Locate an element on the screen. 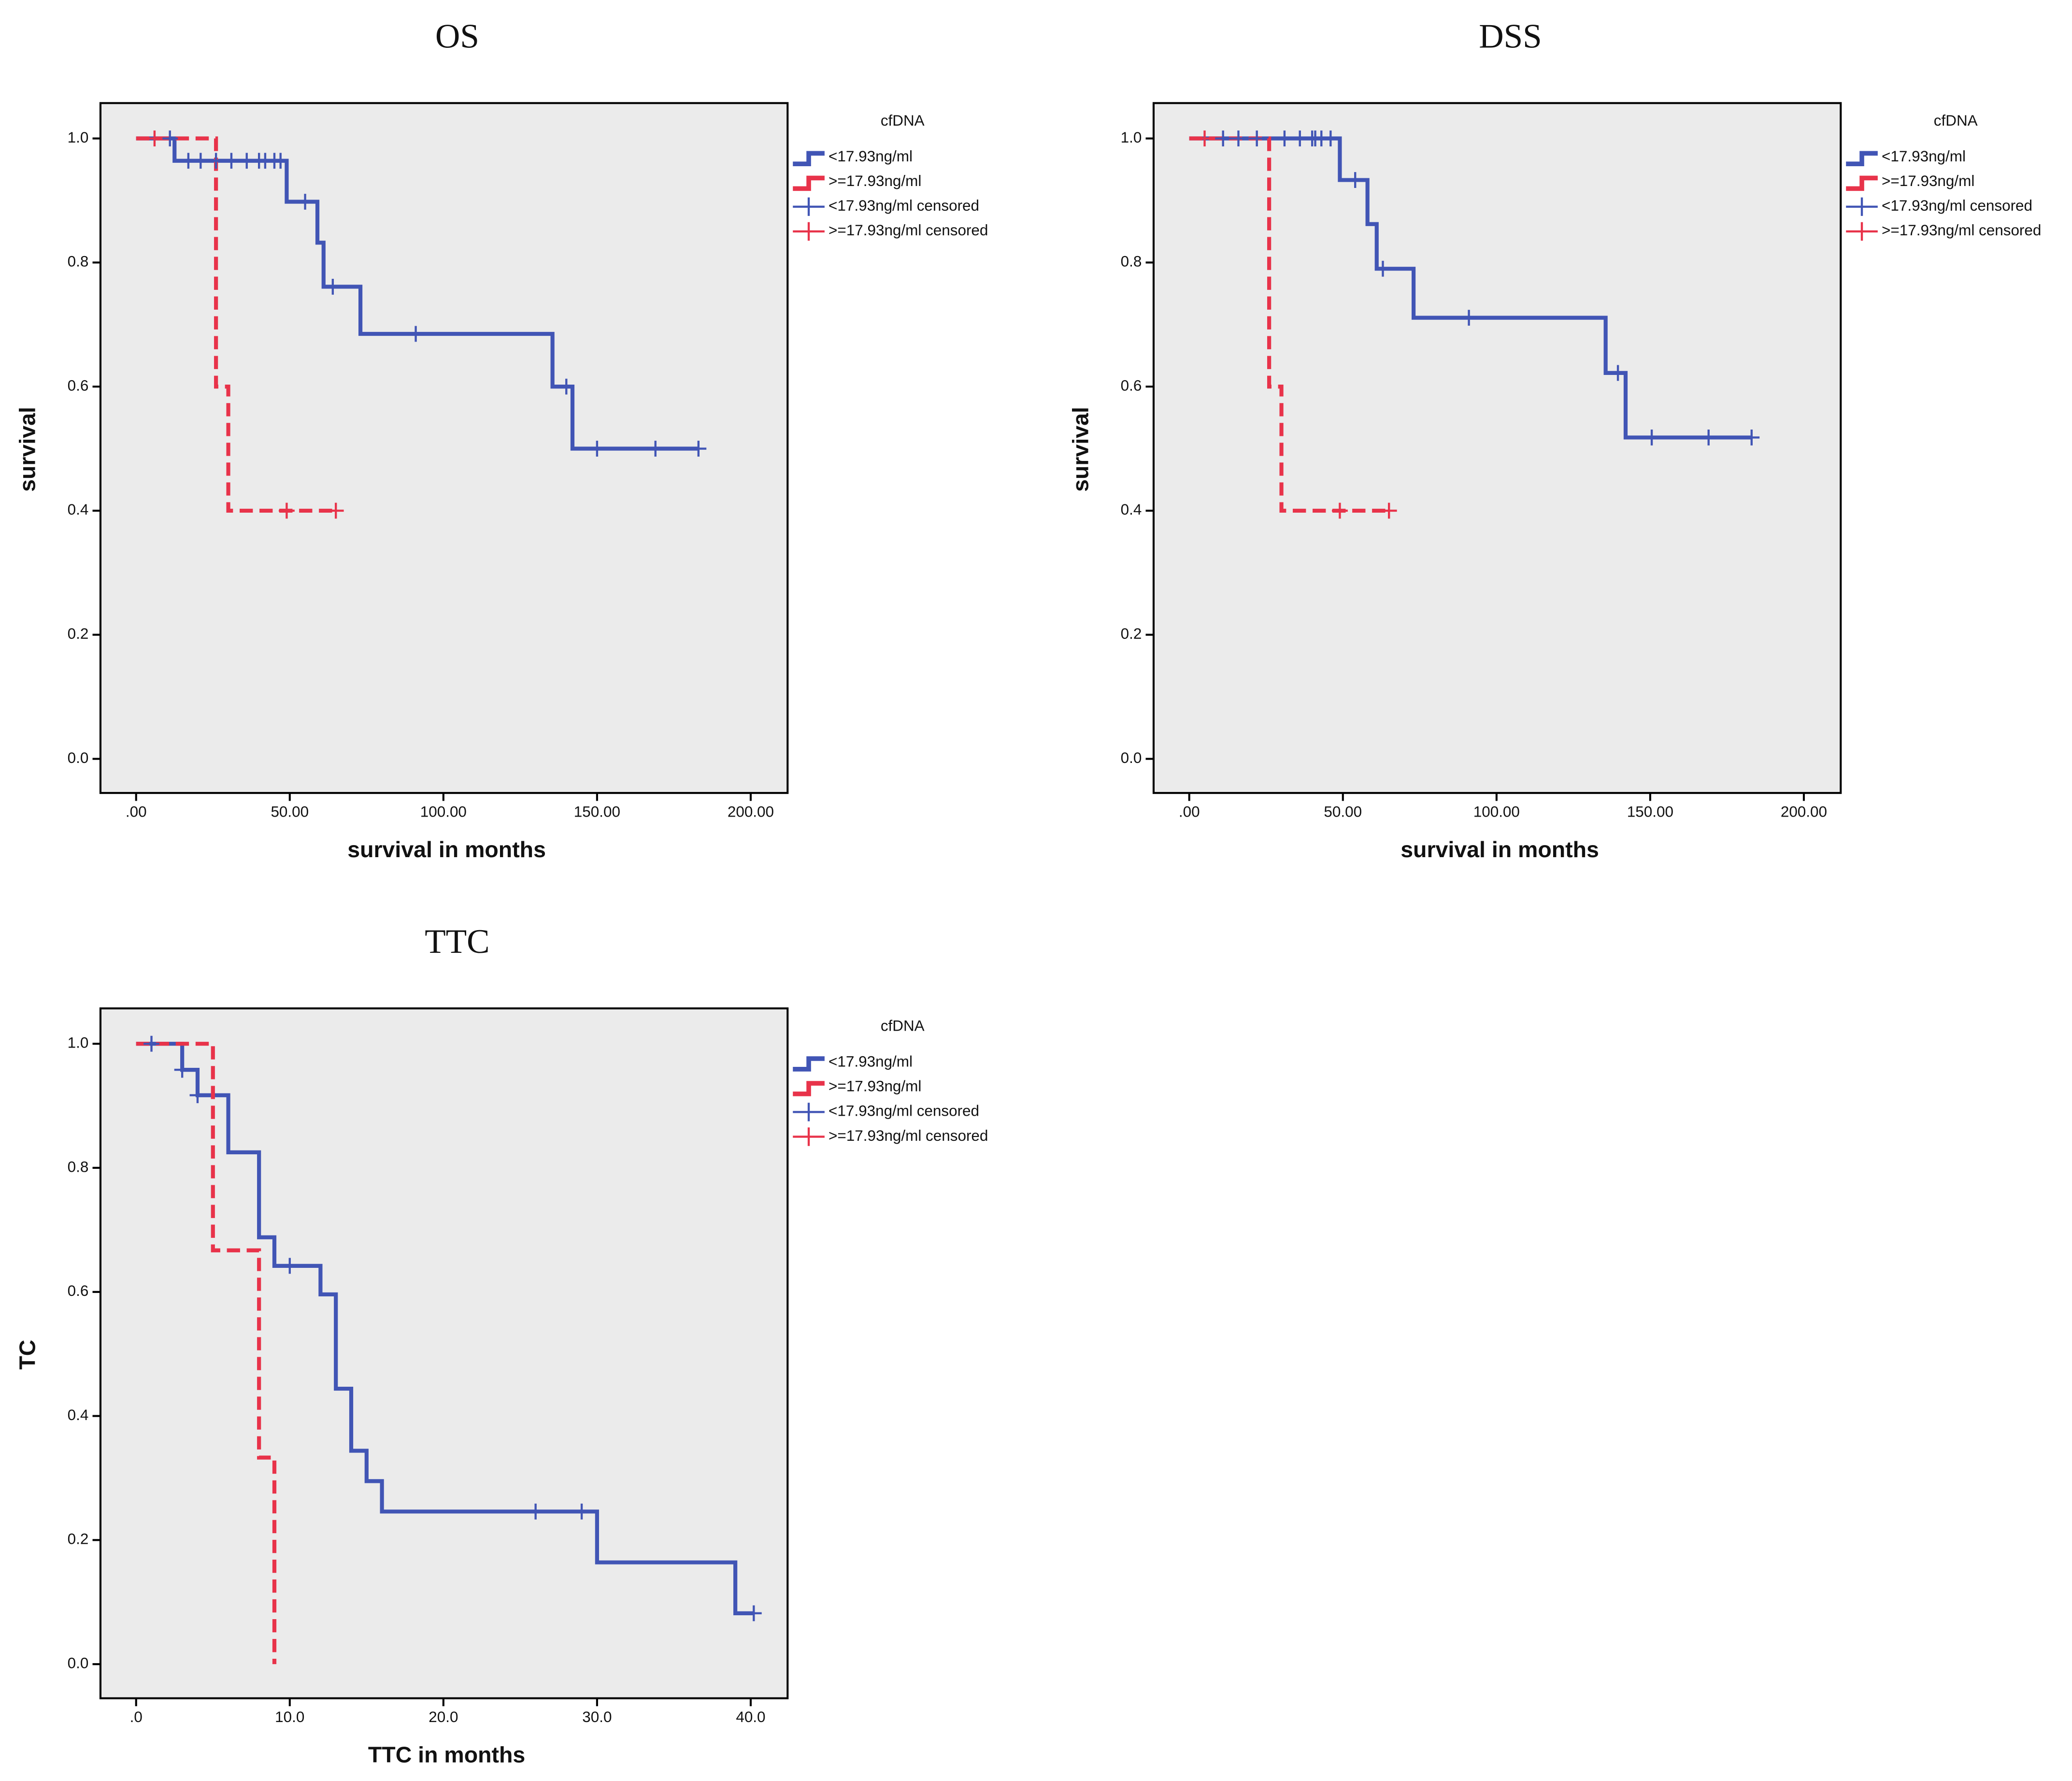  x-tick-label: 40.0 is located at coordinates (750, 1717).